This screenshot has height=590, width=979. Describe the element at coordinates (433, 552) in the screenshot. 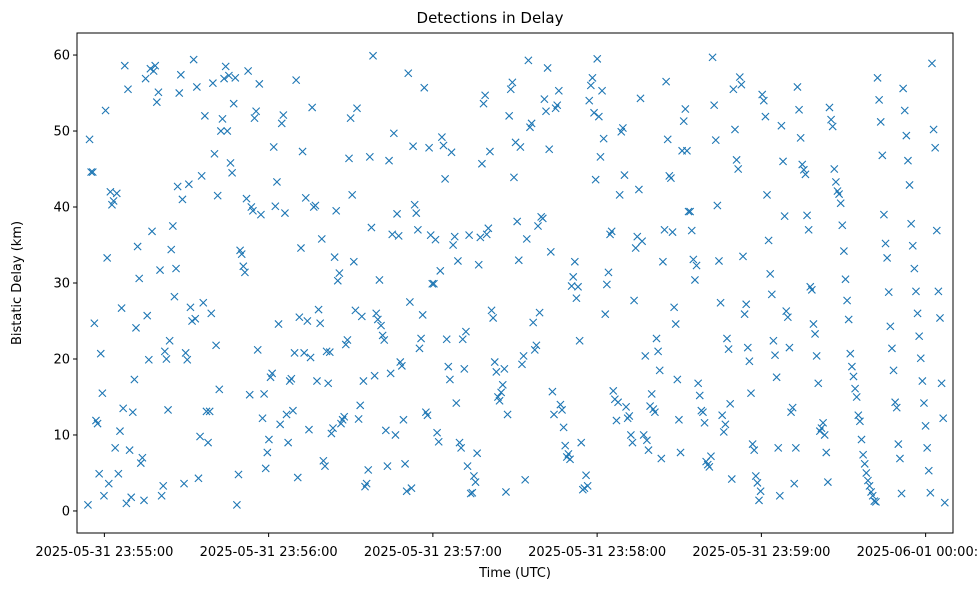

I see `x-tick-label-2: 2025-05-31 23:57:00` at that location.